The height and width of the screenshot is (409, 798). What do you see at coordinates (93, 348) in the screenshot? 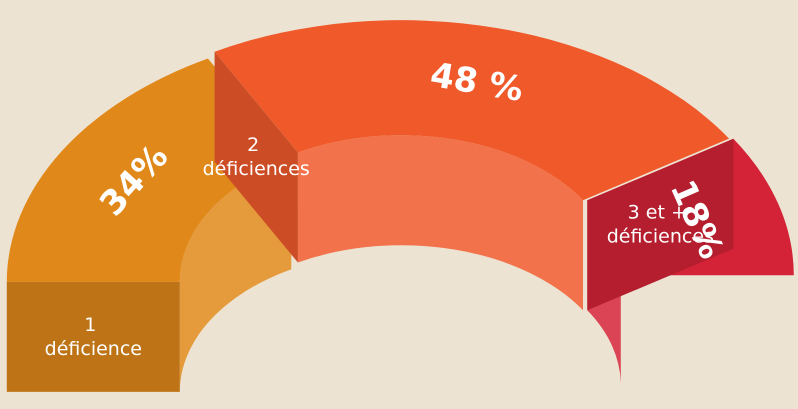
I see `category-line: déficience` at bounding box center [93, 348].